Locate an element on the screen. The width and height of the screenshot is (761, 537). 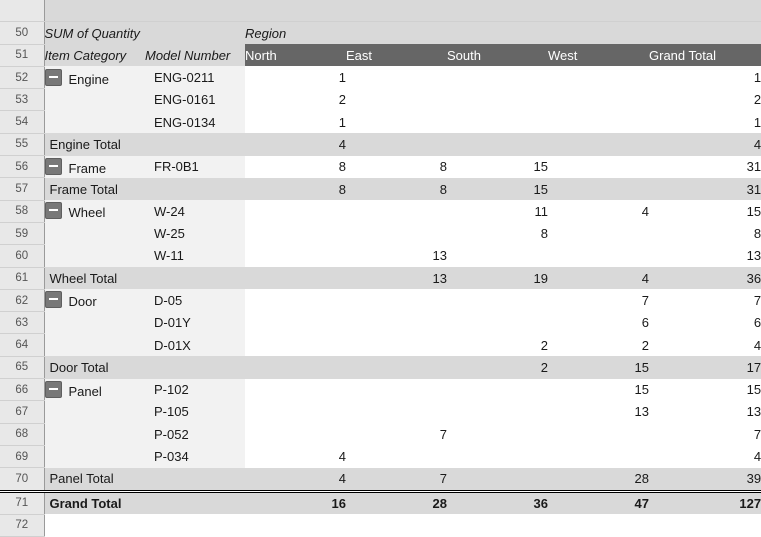
model-number-cell: P-034 is located at coordinates (195, 456).